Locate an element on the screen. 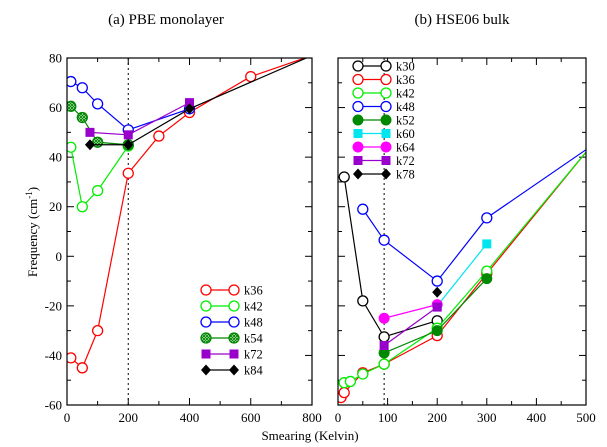 The height and width of the screenshot is (447, 607). legend-label: k64 is located at coordinates (406, 148).